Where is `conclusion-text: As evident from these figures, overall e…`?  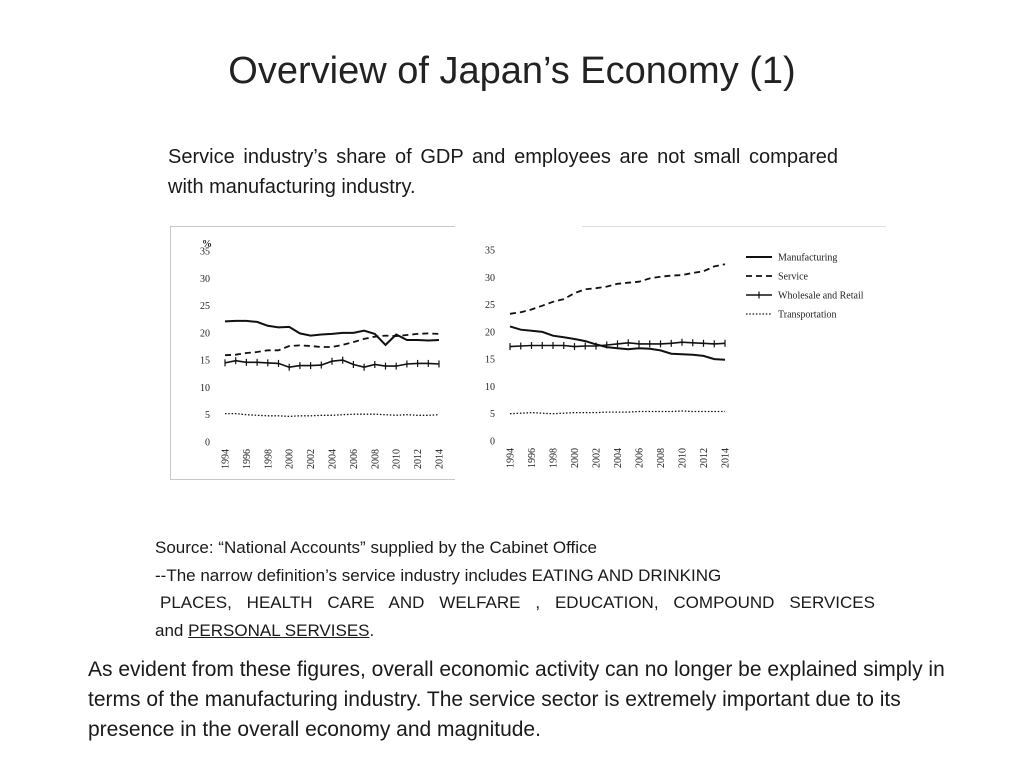 conclusion-text: As evident from these figures, overall e… is located at coordinates (516, 699).